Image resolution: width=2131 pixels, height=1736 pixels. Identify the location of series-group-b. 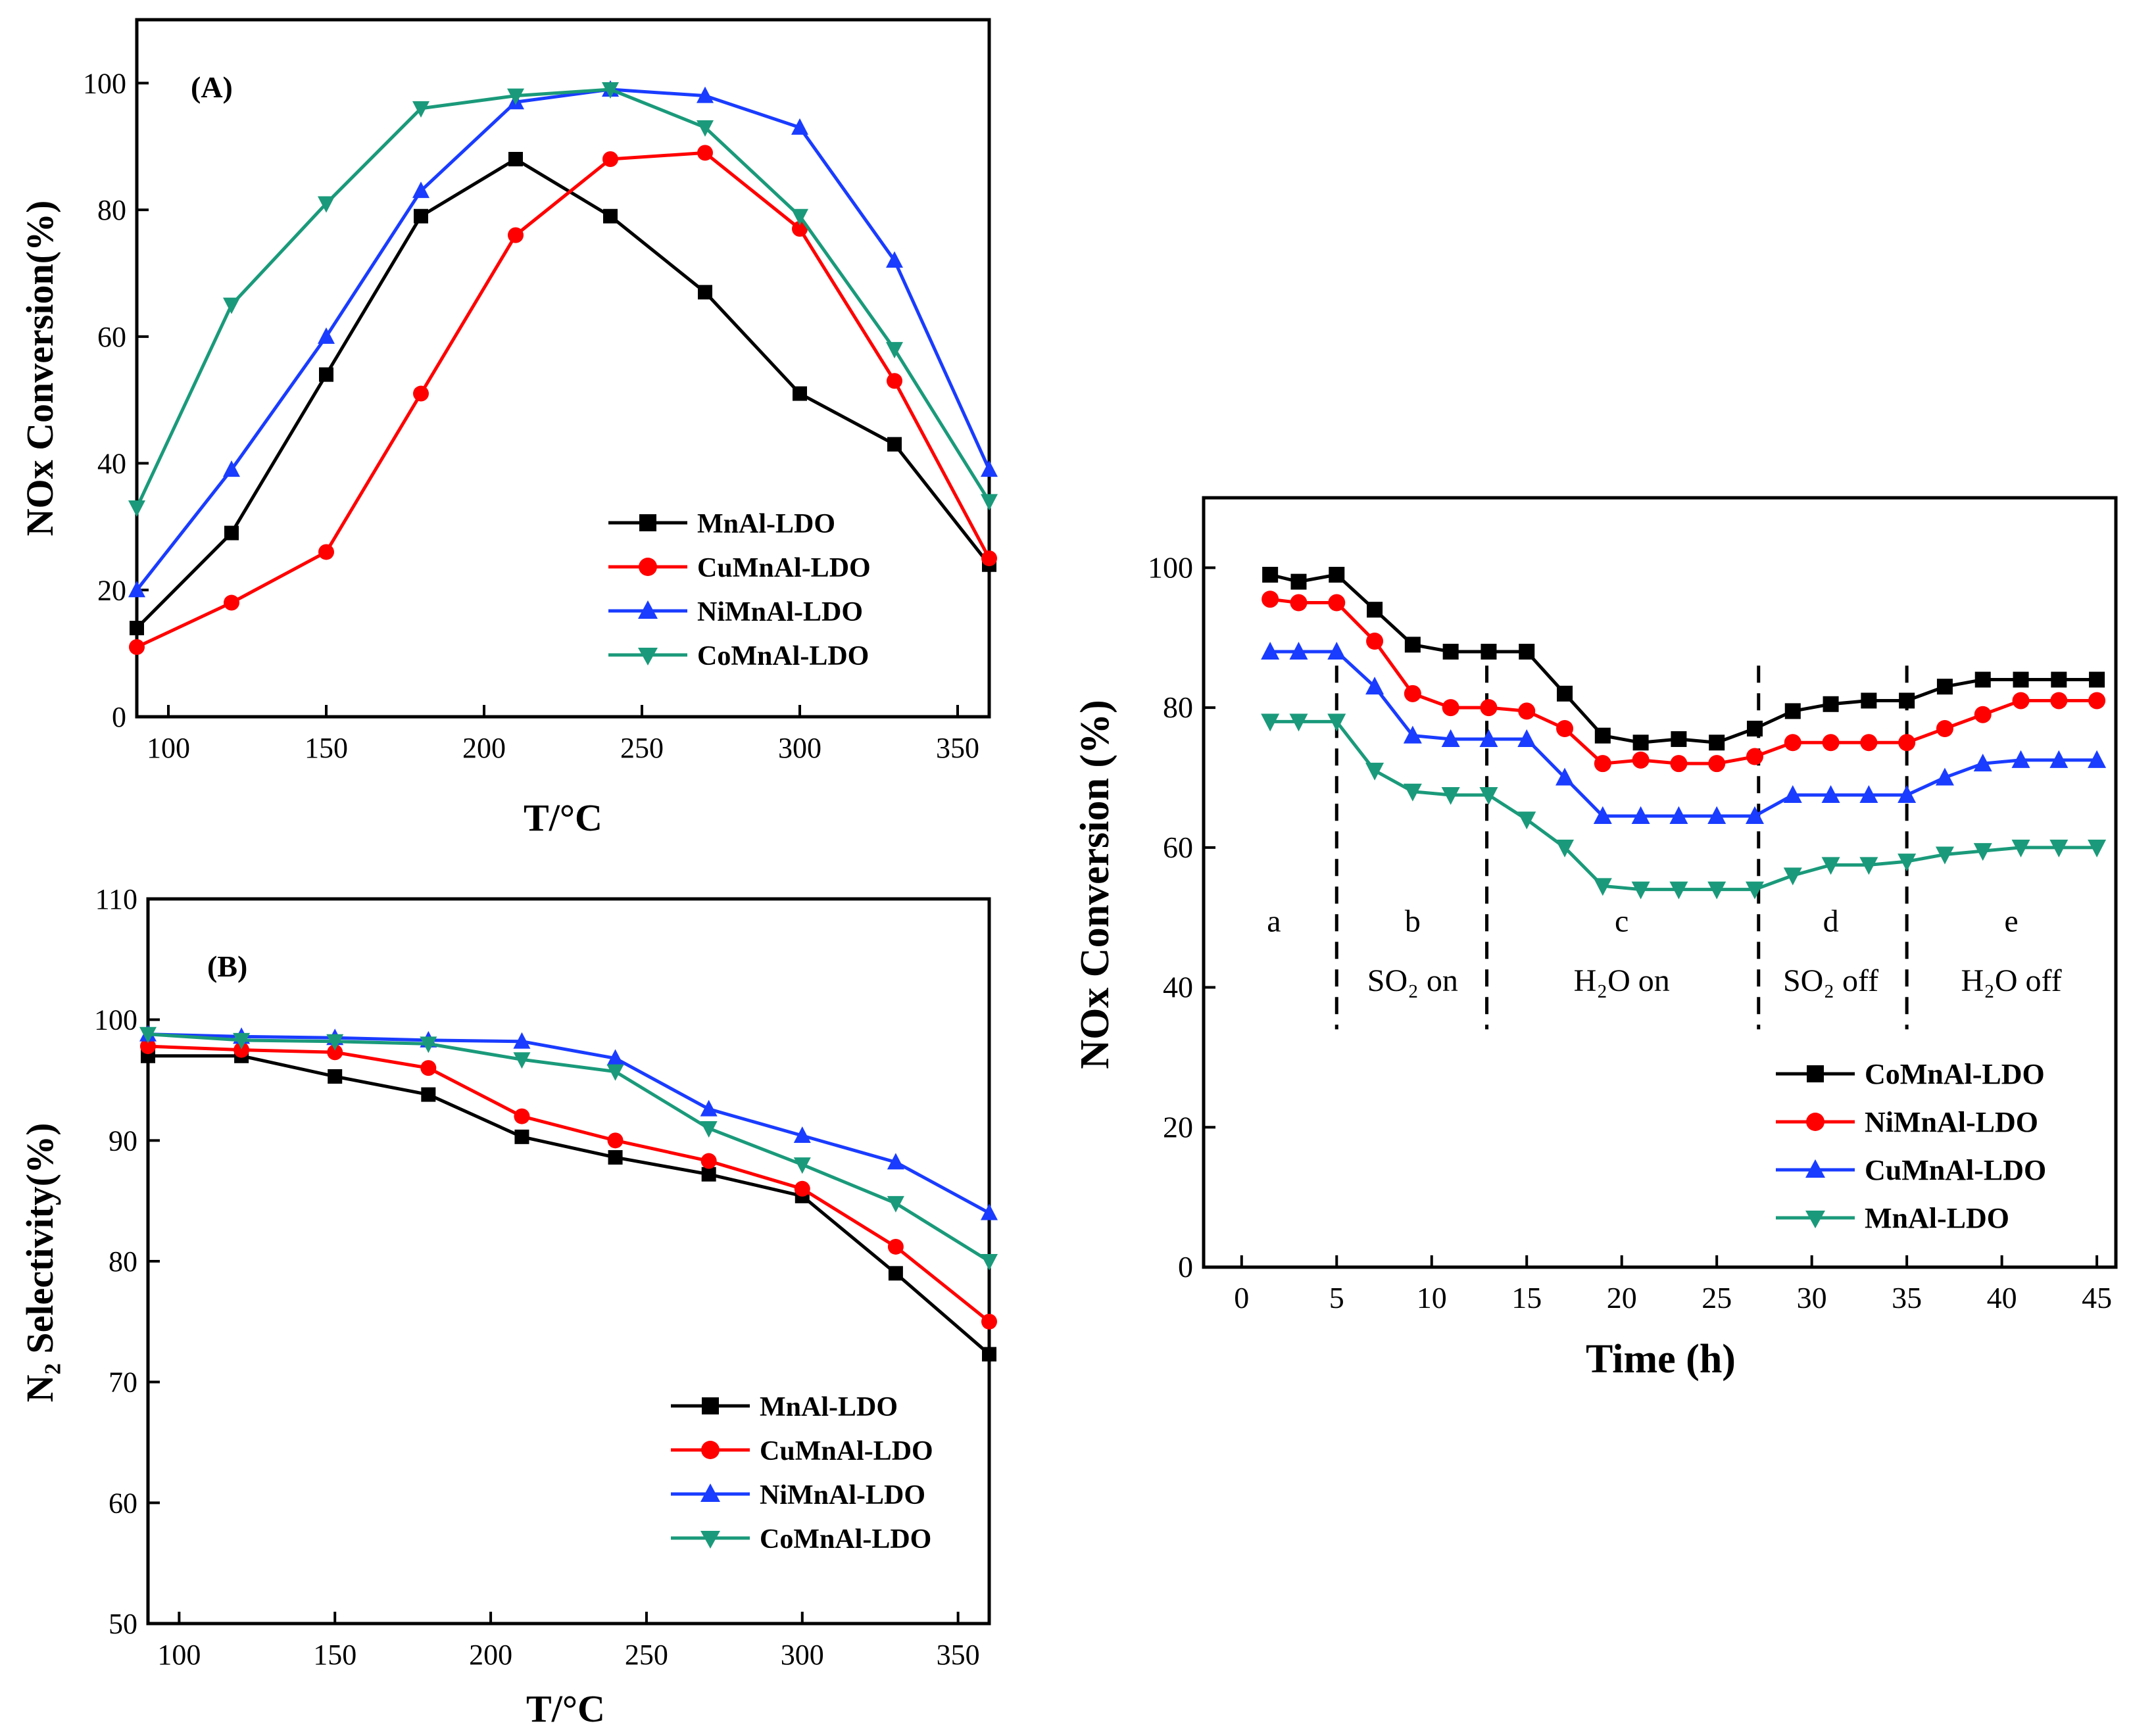
(568, 1193).